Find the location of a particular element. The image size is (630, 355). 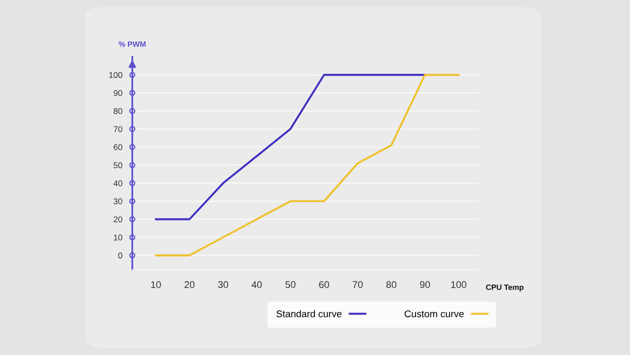

legend-label: Standard curve is located at coordinates (309, 314).